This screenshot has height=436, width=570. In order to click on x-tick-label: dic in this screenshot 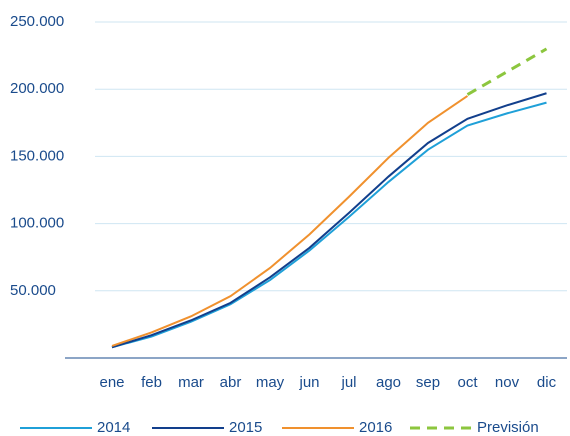, I will do `click(547, 382)`.